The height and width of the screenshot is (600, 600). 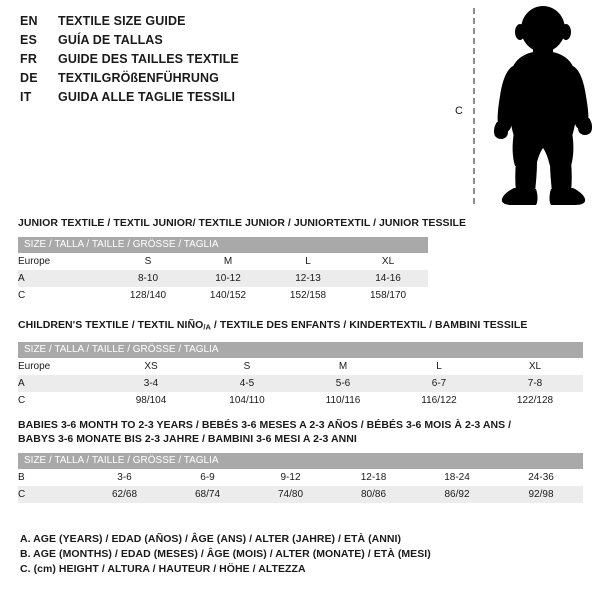 What do you see at coordinates (343, 400) in the screenshot?
I see `cell-value: 110/116` at bounding box center [343, 400].